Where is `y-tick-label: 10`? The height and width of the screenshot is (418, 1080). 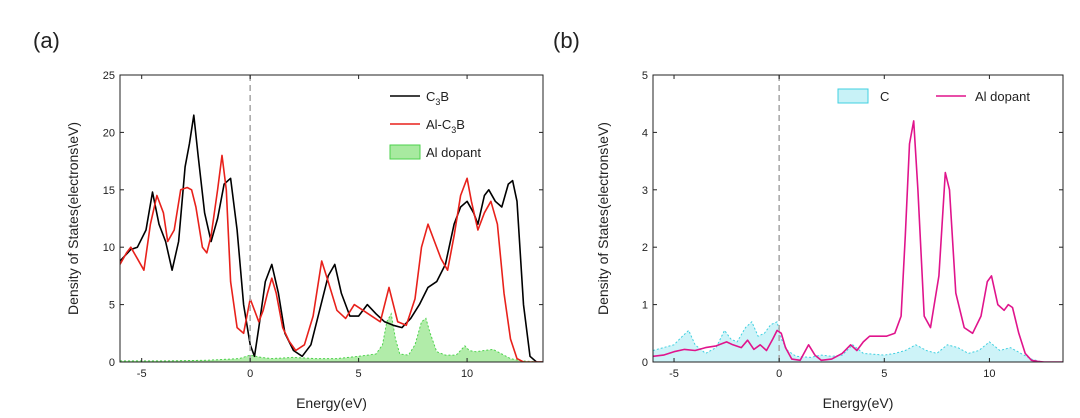
y-tick-label: 10 is located at coordinates (109, 248).